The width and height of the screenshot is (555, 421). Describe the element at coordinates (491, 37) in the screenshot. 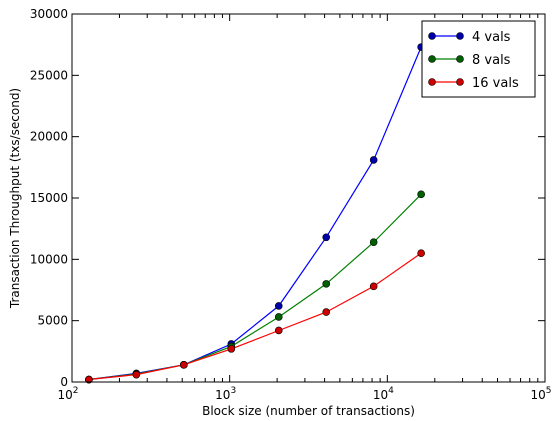

I see `legend-label: 4 vals` at that location.